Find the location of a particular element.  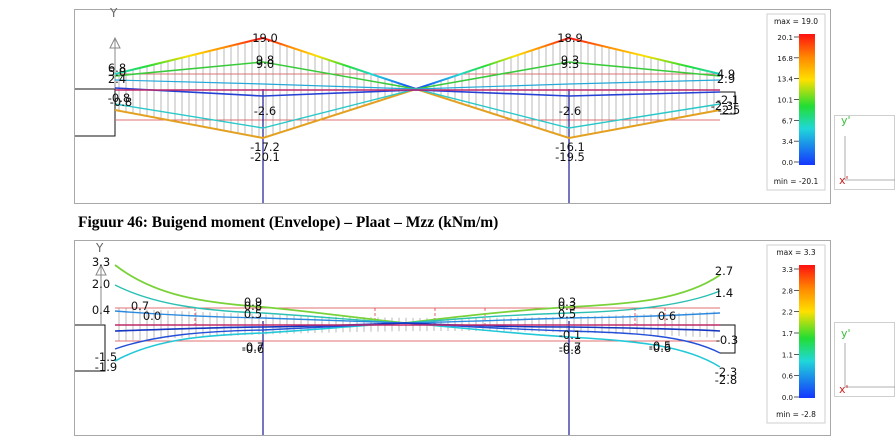

legend-color-bar-bottom is located at coordinates (807, 331).